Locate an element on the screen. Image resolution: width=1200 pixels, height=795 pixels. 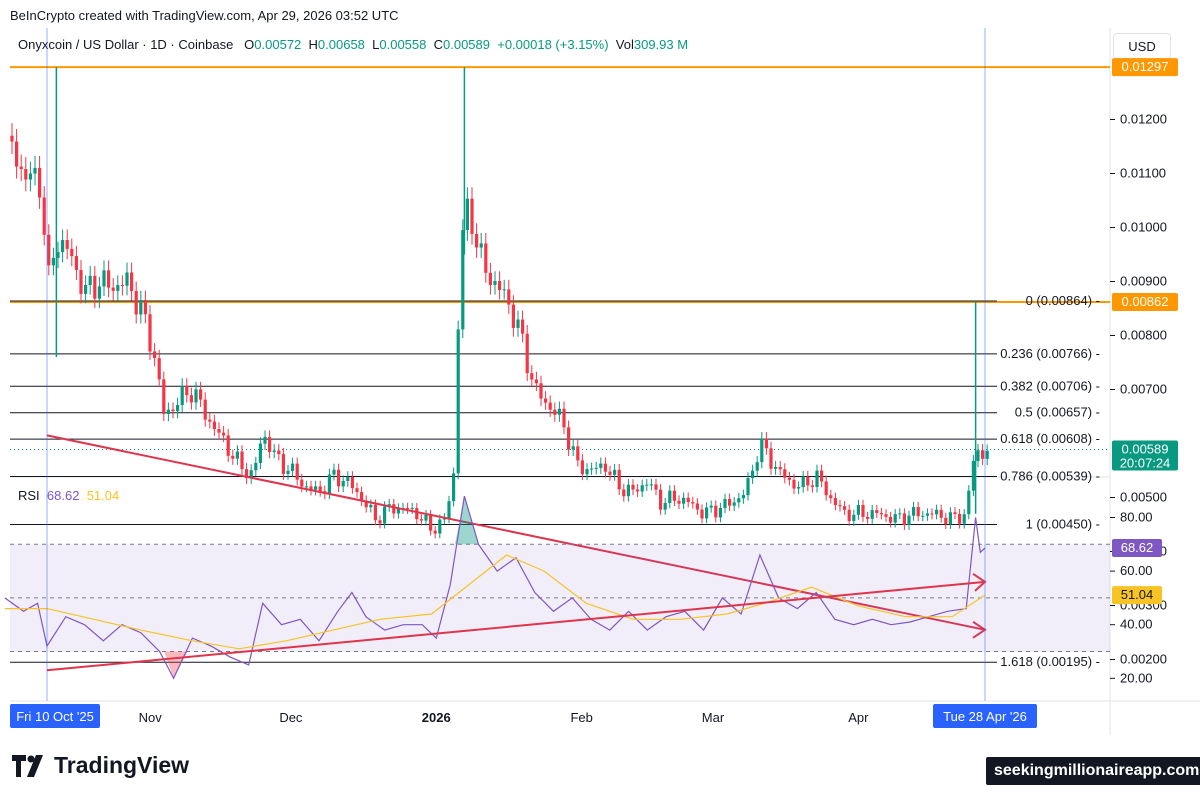
volume-label: Vol is located at coordinates (624, 44).